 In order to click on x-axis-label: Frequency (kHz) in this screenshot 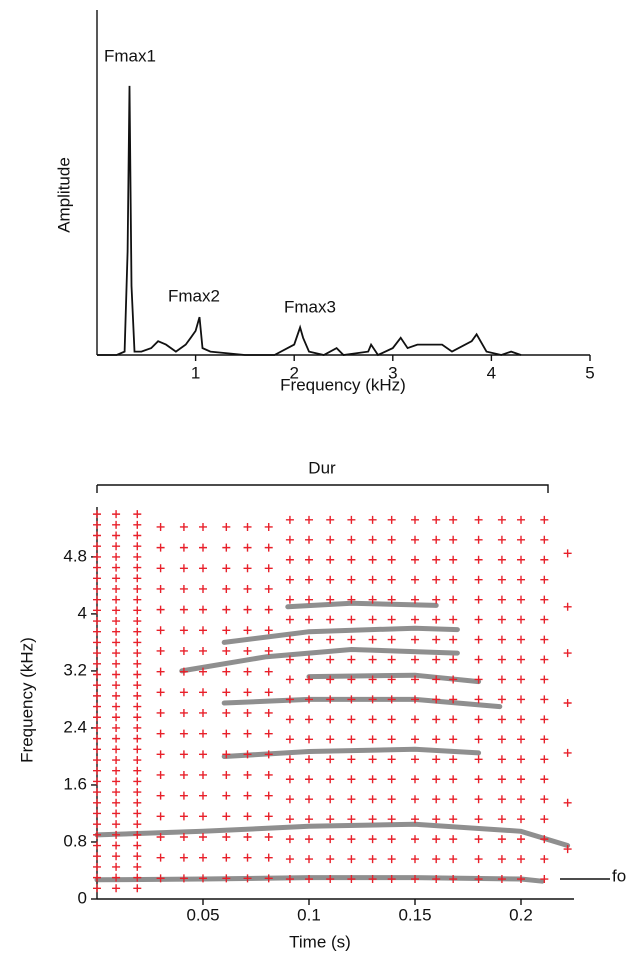, I will do `click(343, 384)`.